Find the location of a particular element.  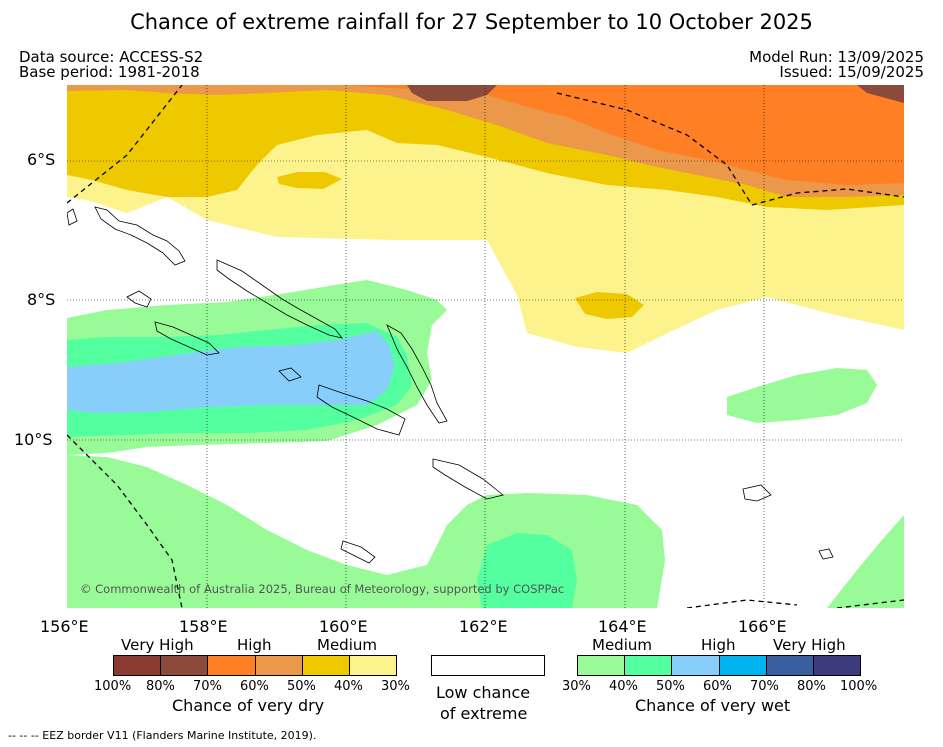

wet-tick-40: 40% is located at coordinates (623, 686).